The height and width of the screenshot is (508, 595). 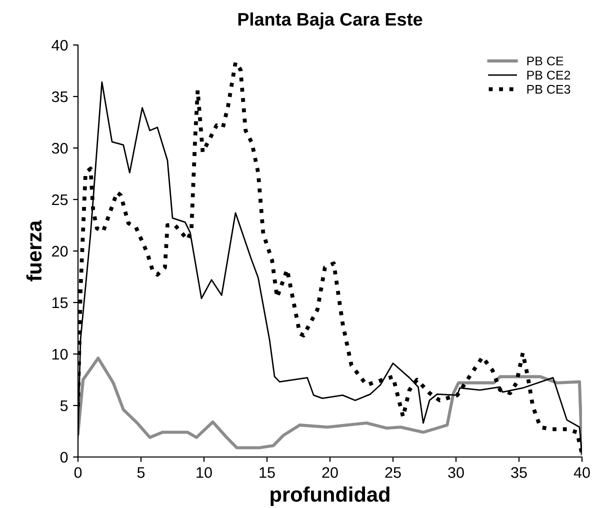 What do you see at coordinates (545, 61) in the screenshot?
I see `legend-label: PB CE` at bounding box center [545, 61].